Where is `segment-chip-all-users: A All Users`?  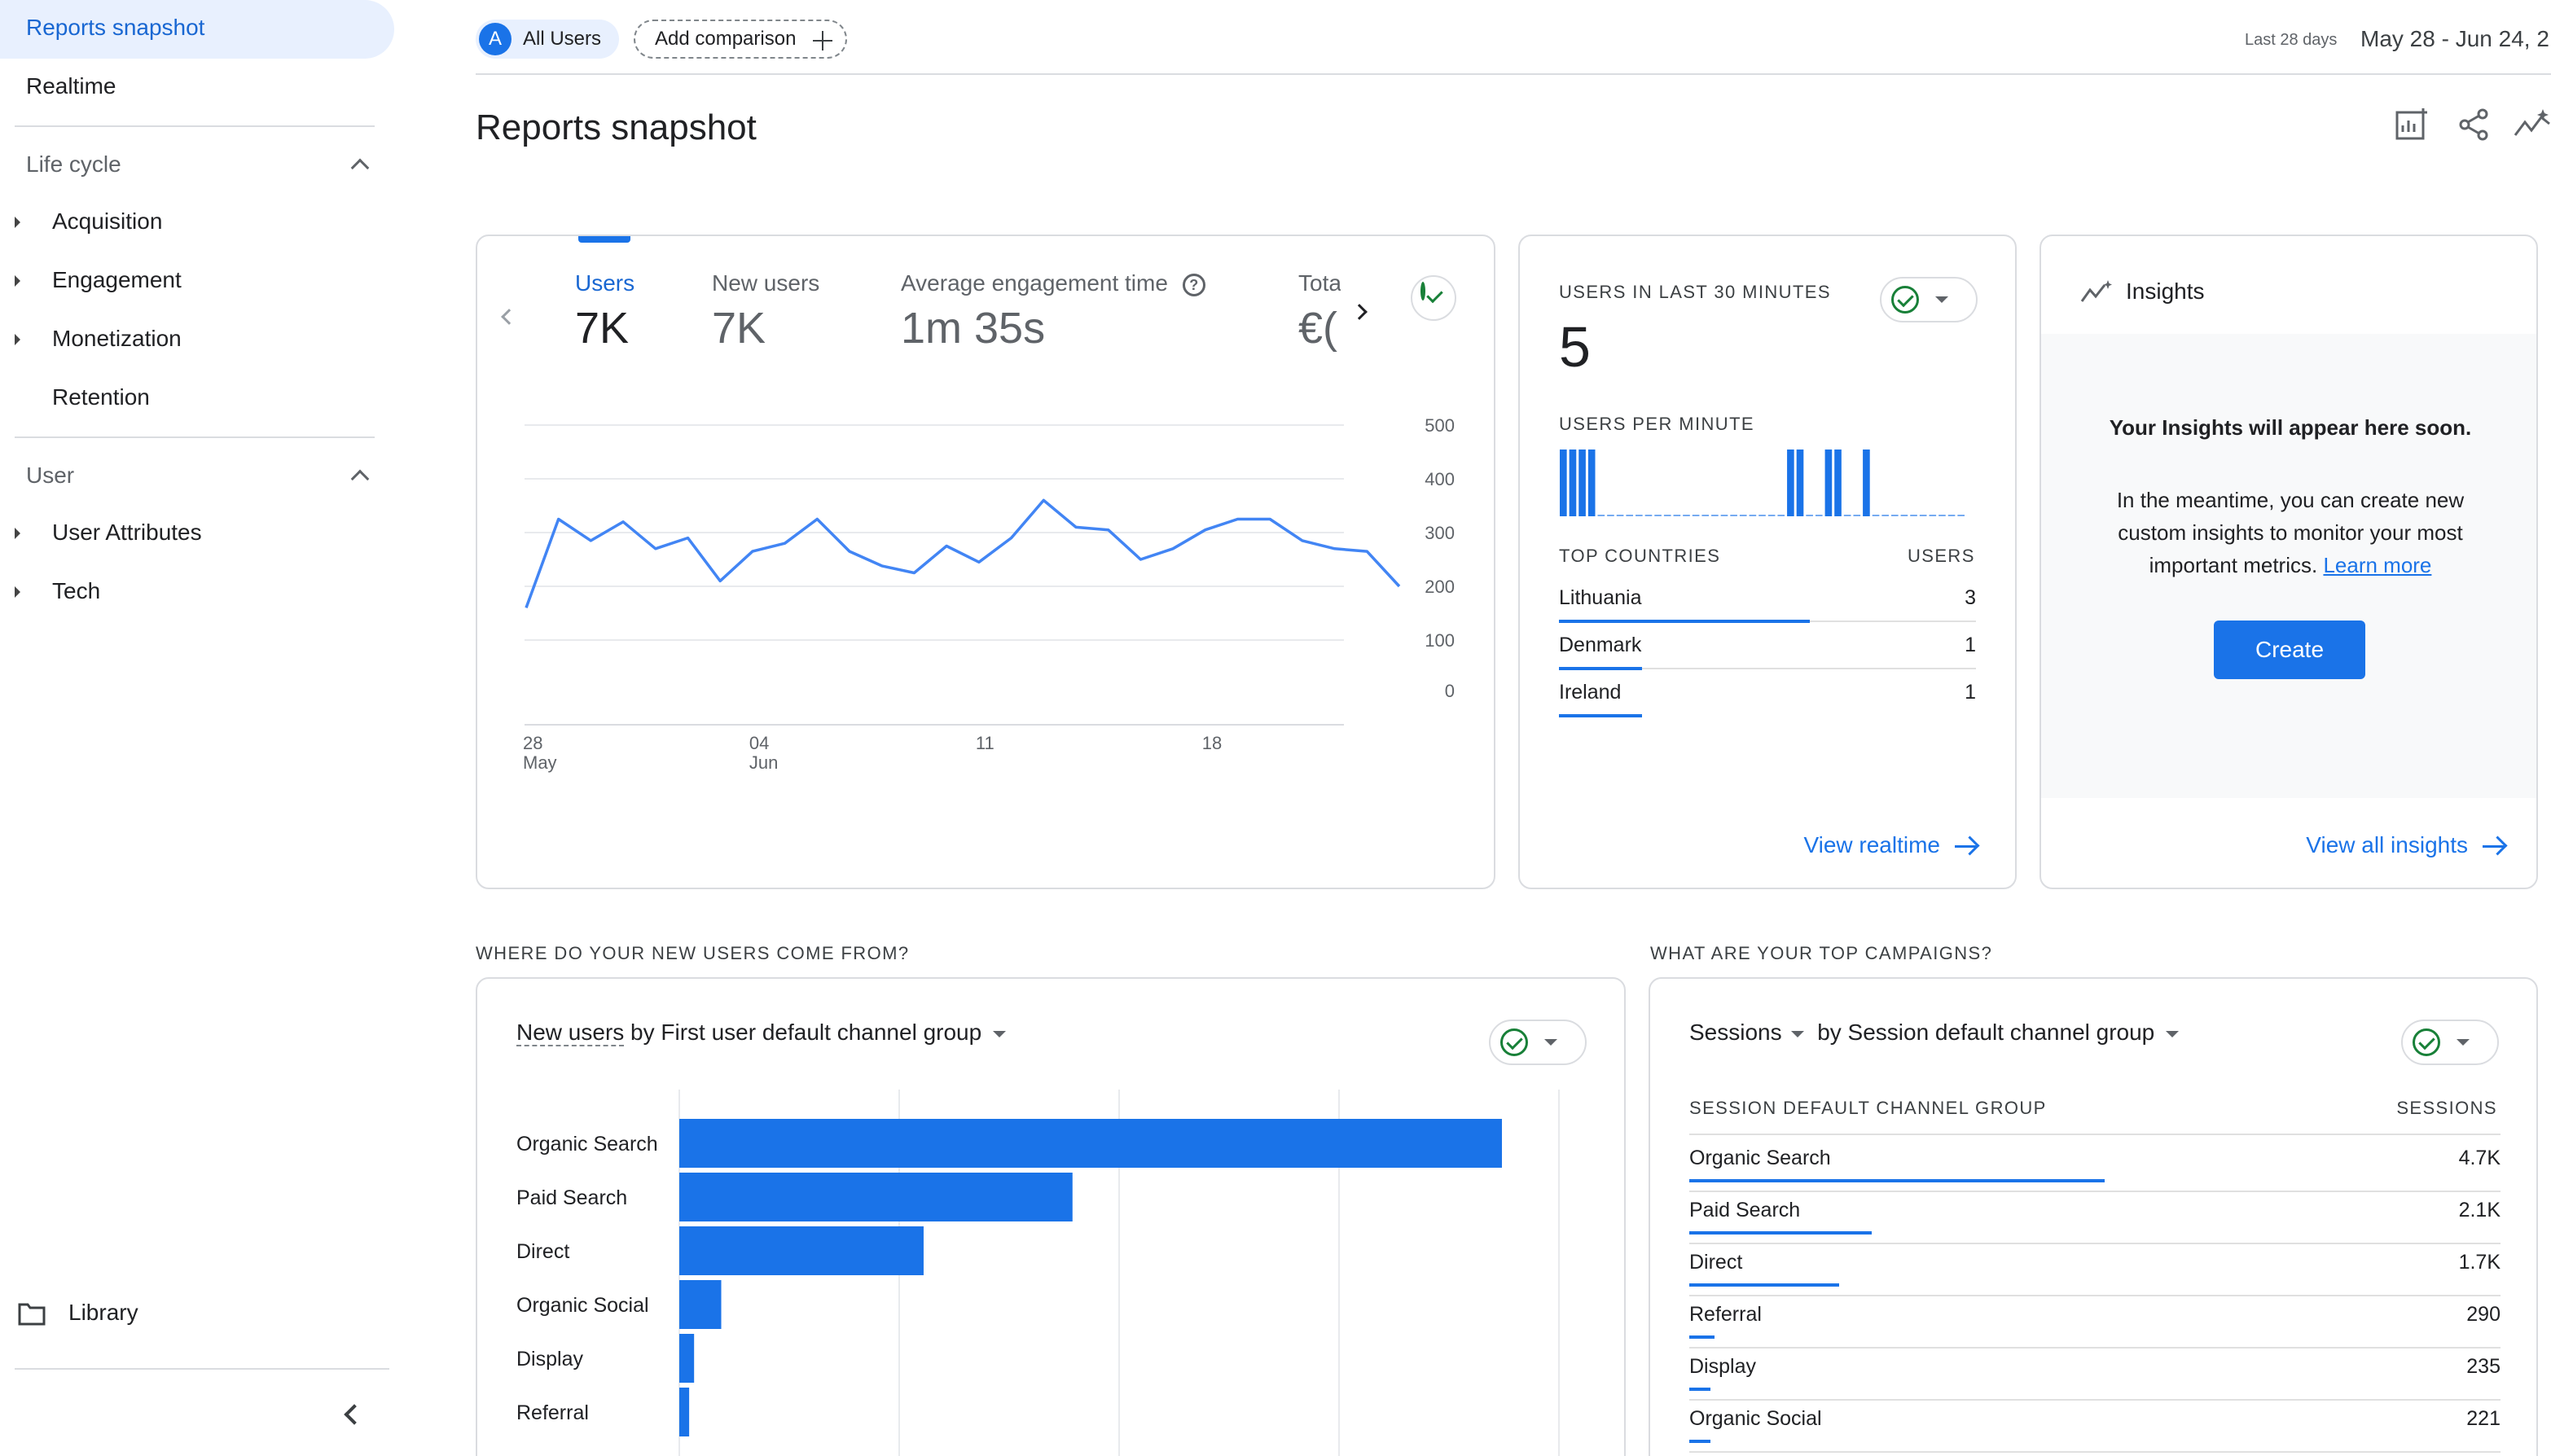
segment-chip-all-users: A All Users is located at coordinates (547, 39).